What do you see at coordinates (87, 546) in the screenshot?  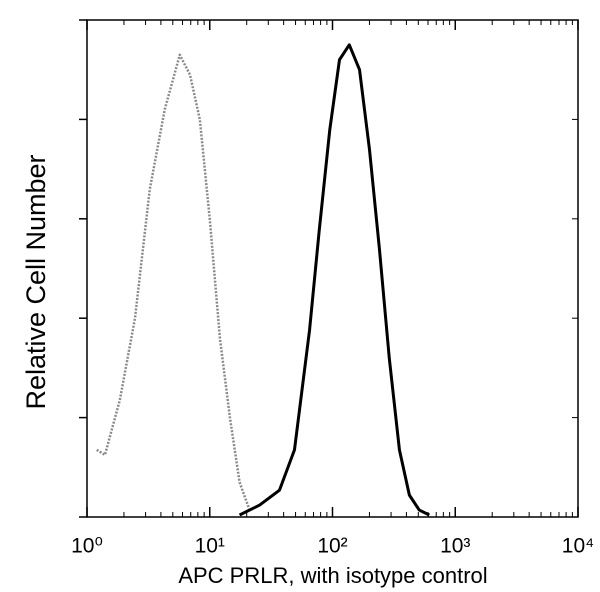 I see `x-tick-label: 10⁰` at bounding box center [87, 546].